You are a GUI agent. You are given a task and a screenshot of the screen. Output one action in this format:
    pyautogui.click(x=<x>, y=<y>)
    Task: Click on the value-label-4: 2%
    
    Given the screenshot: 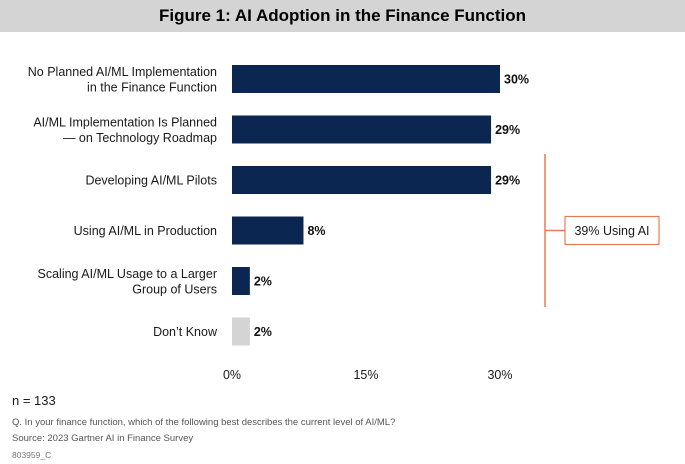 What is the action you would take?
    pyautogui.click(x=263, y=282)
    